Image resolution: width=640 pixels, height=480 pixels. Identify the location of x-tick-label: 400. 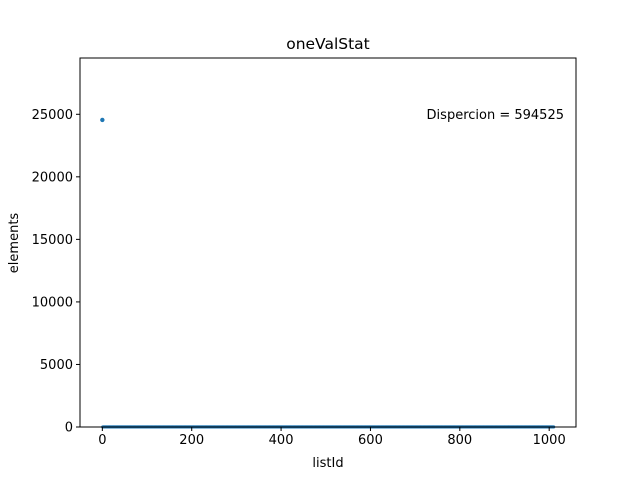
(281, 440).